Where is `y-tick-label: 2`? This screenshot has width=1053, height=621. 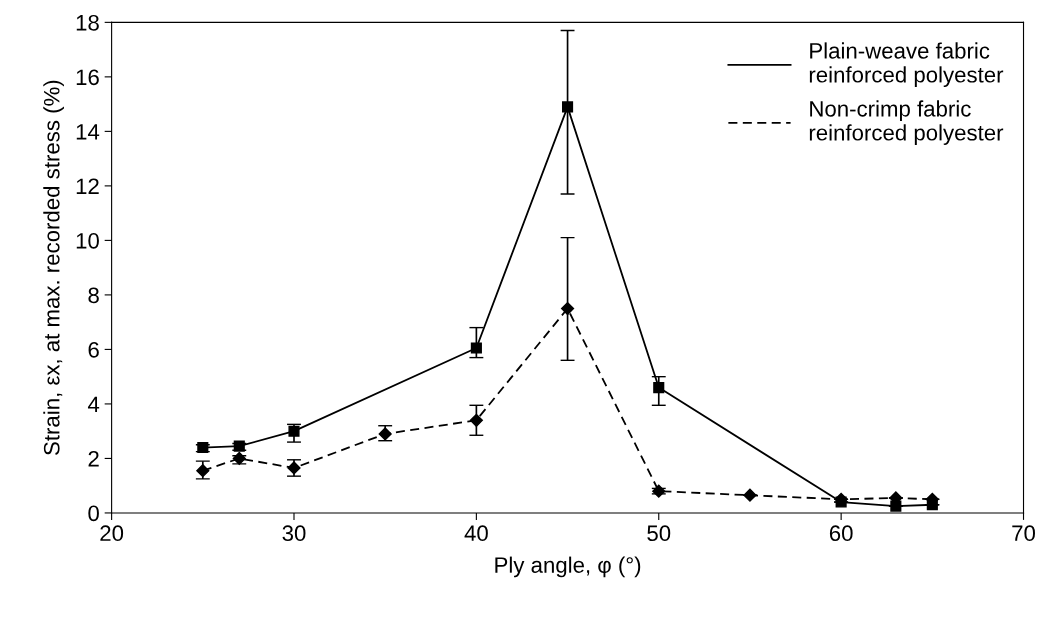 y-tick-label: 2 is located at coordinates (93, 458).